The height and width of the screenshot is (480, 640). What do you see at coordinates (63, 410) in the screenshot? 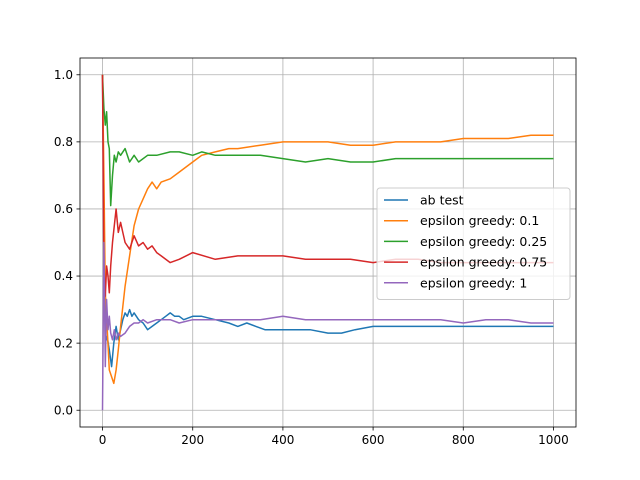
I see `y-tick-label: 0.0` at bounding box center [63, 410].